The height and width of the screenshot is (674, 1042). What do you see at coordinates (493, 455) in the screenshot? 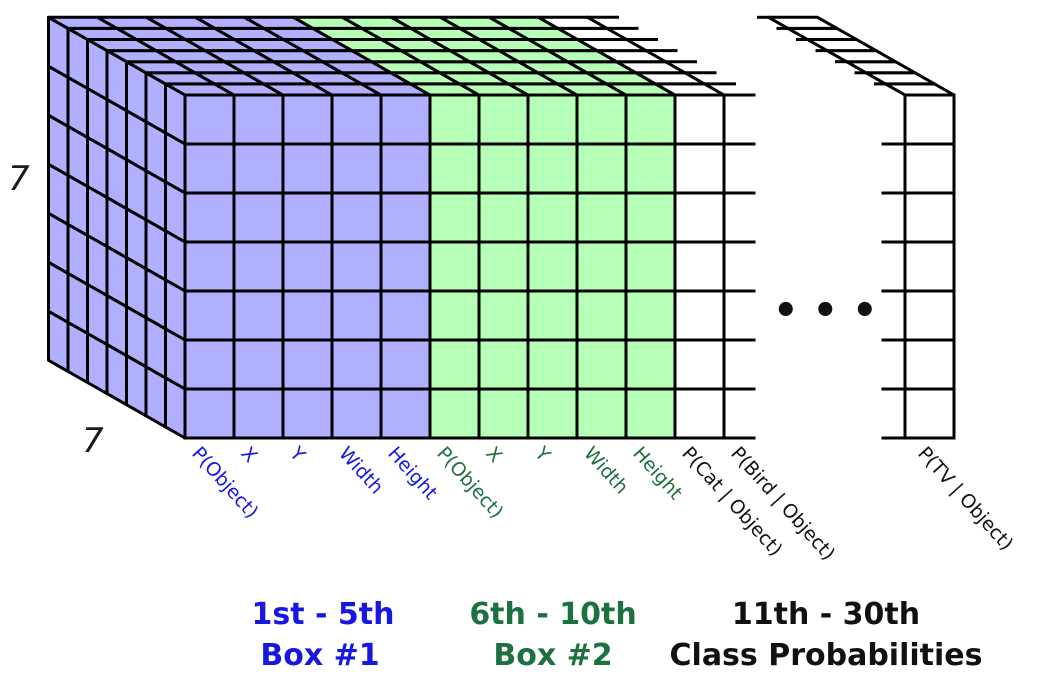
I see `channel-label: X` at bounding box center [493, 455].